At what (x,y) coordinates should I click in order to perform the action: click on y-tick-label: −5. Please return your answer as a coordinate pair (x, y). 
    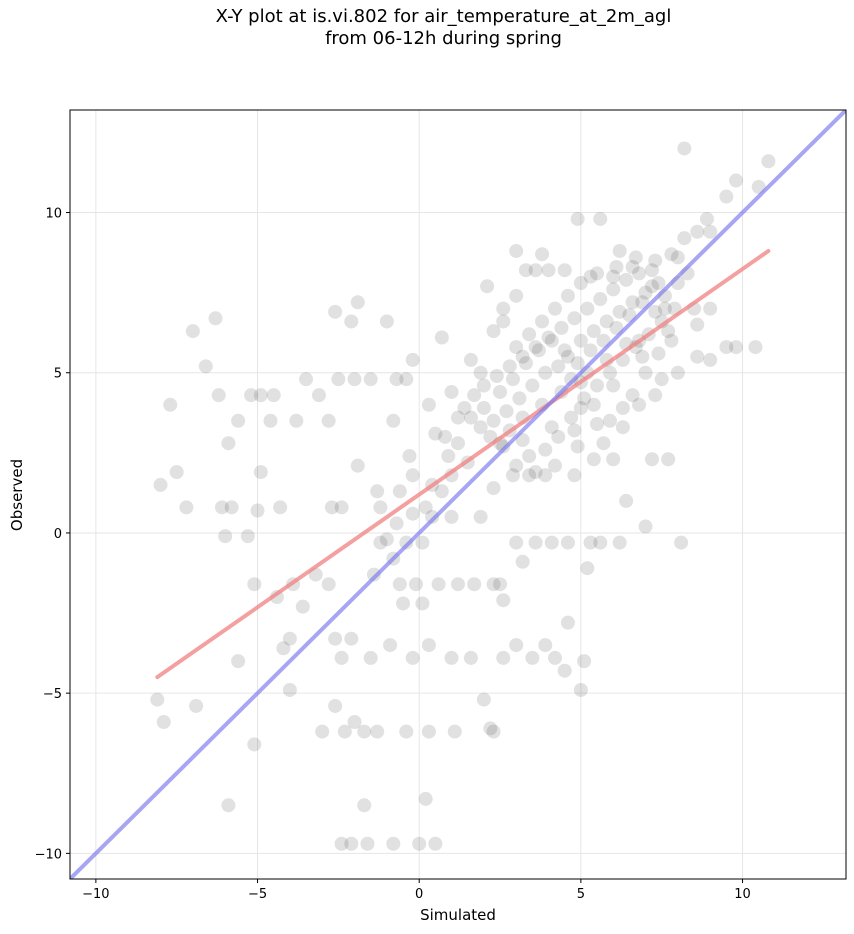
    Looking at the image, I should click on (52, 694).